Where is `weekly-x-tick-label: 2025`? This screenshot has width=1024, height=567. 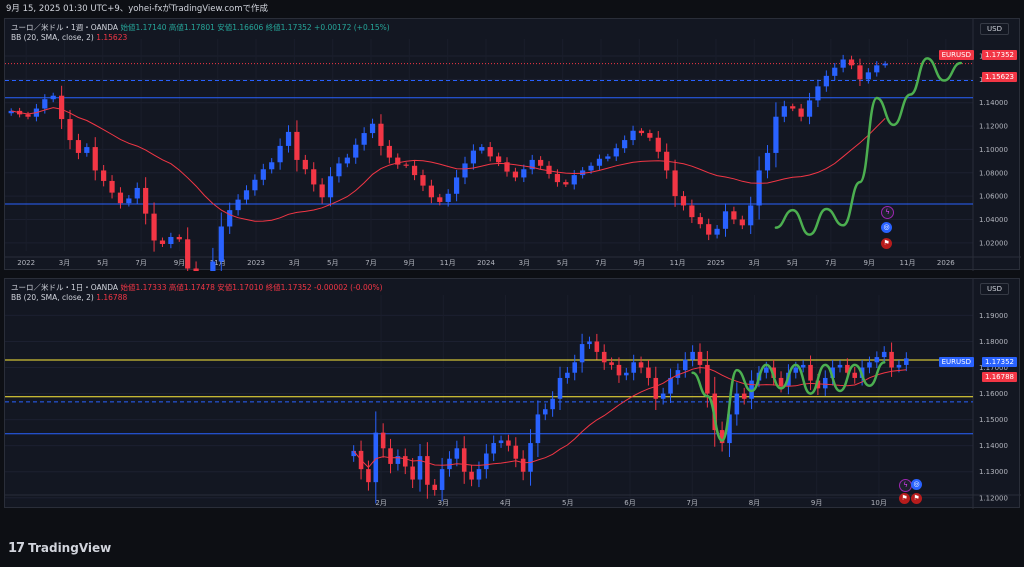 weekly-x-tick-label: 2025 is located at coordinates (716, 263).